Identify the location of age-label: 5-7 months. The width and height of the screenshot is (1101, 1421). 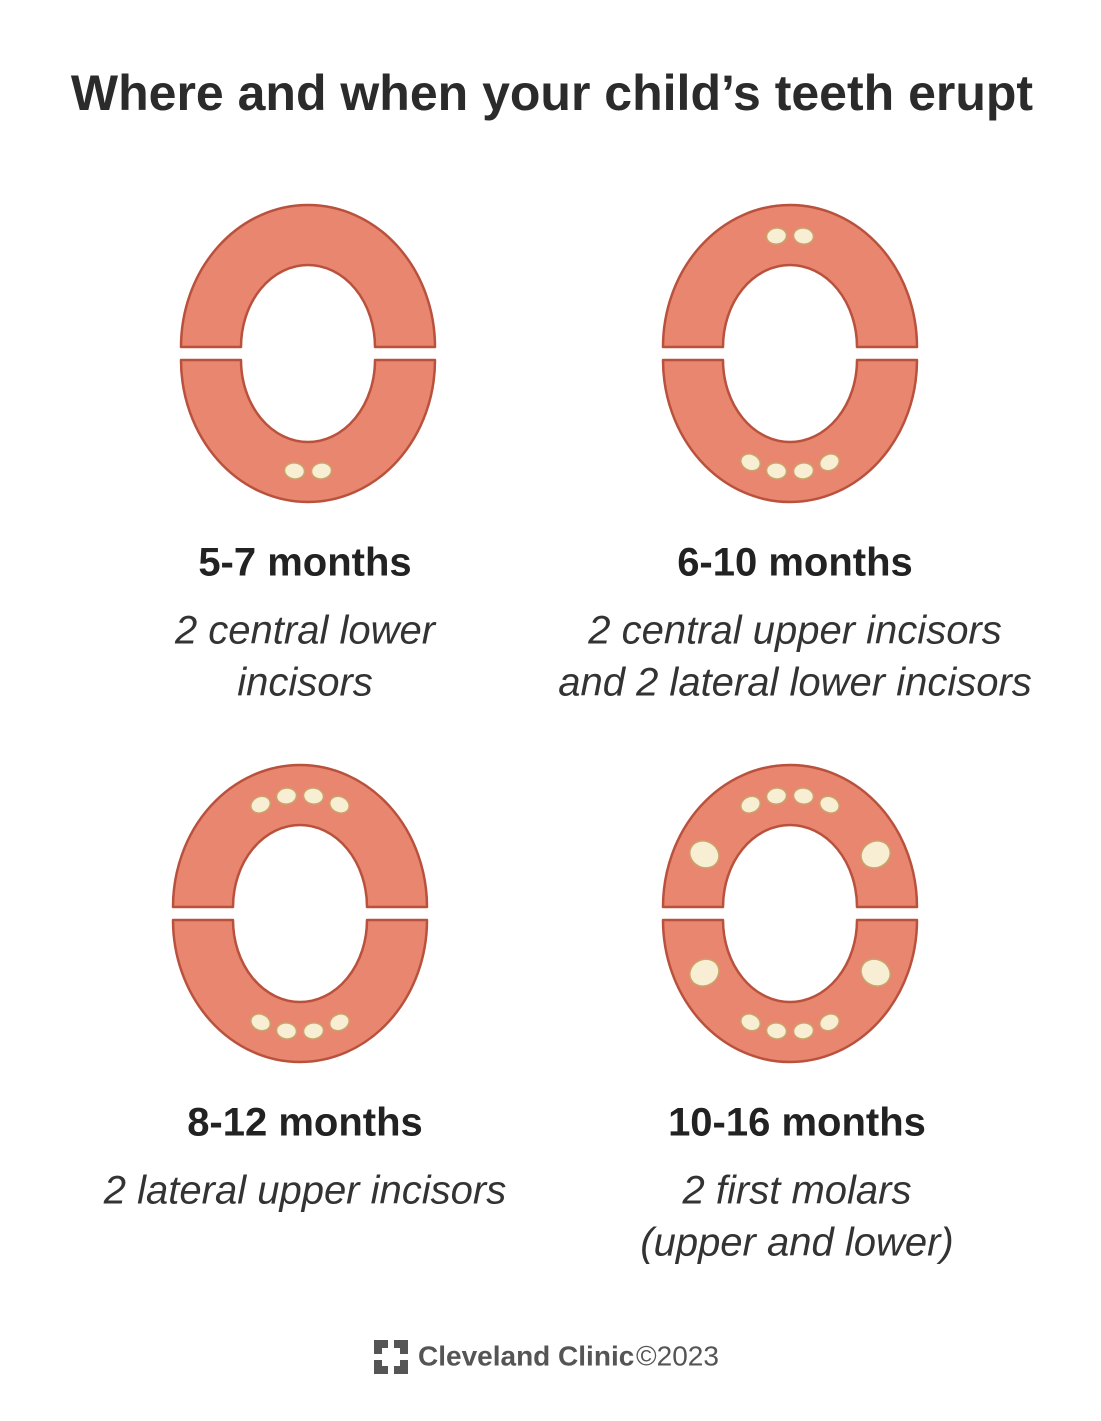
(304, 563).